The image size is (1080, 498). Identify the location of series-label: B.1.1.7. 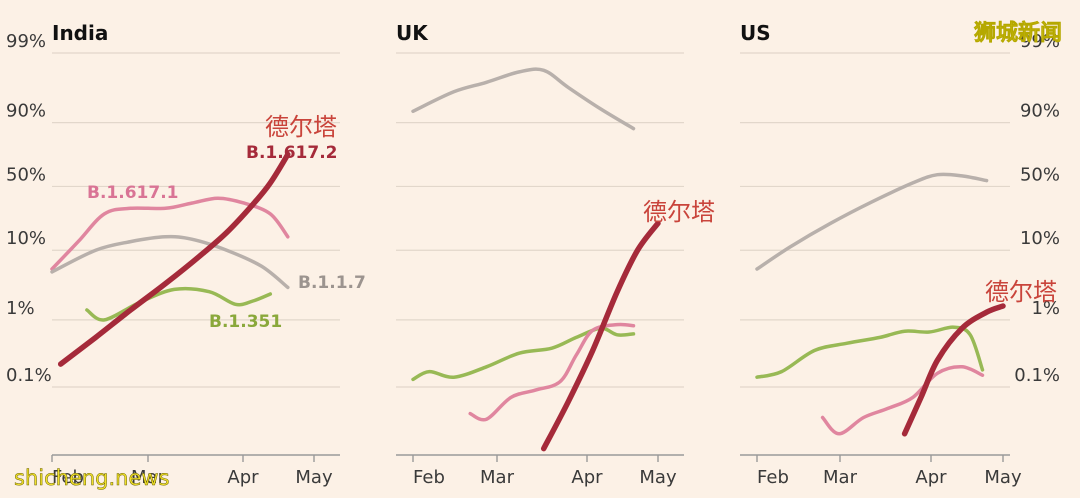
(332, 283).